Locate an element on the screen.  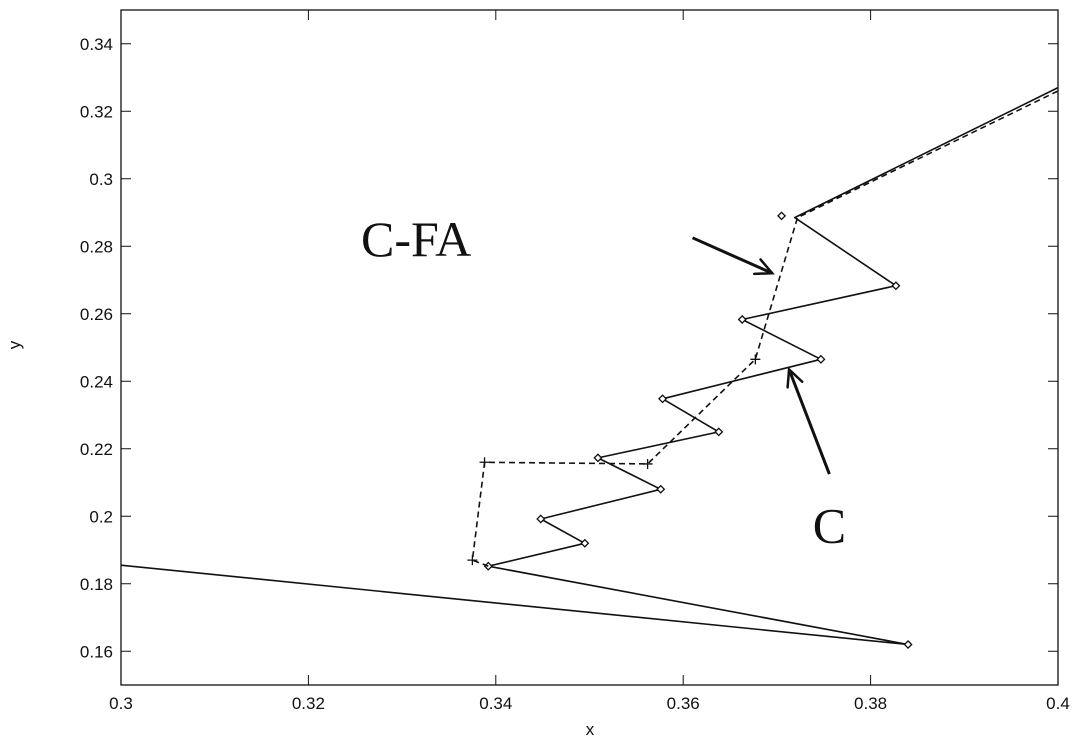
x-axis-label: x is located at coordinates (590, 729).